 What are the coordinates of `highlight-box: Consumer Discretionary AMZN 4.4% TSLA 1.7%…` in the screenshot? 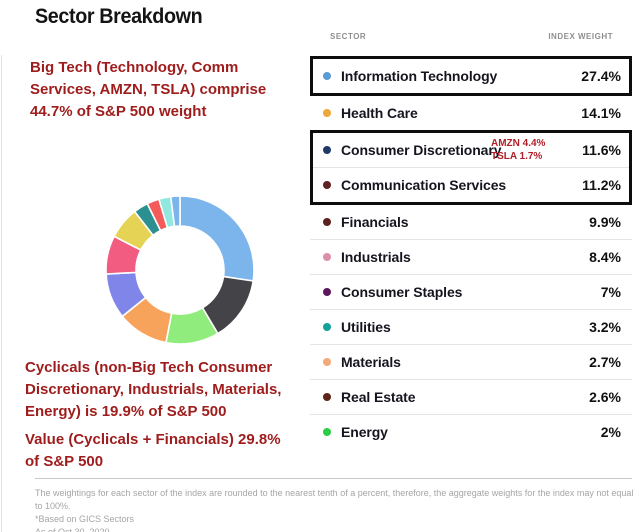 It's located at (471, 167).